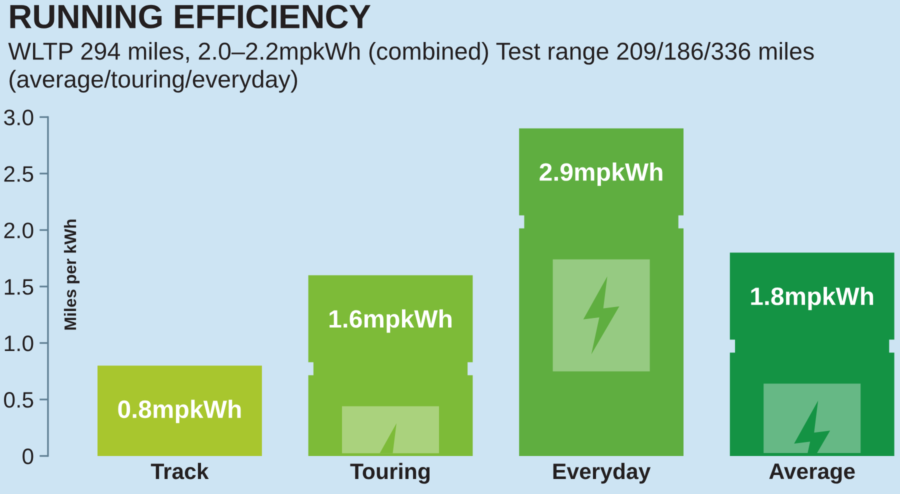  Describe the element at coordinates (19, 344) in the screenshot. I see `y-tick-label: 1.0` at that location.